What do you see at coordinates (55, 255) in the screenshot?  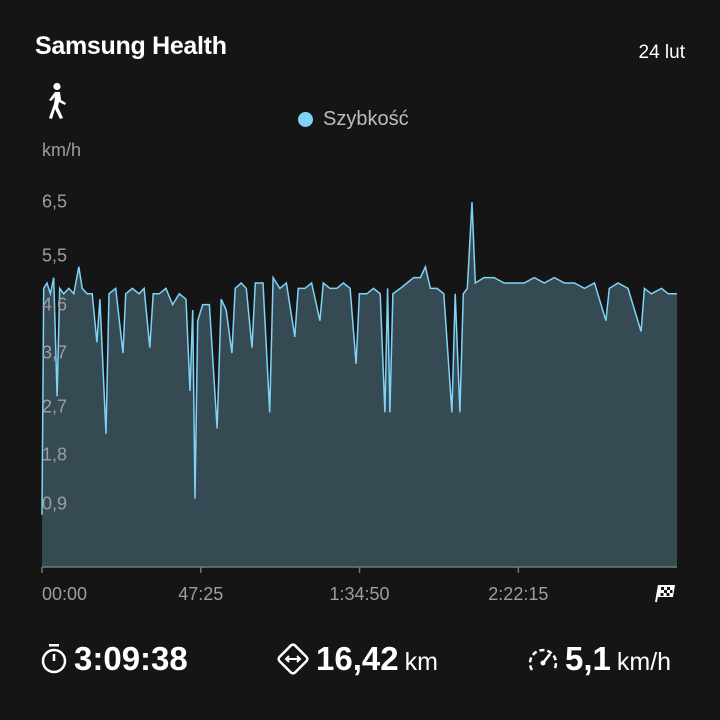 I see `y-tick-label: 5,5` at bounding box center [55, 255].